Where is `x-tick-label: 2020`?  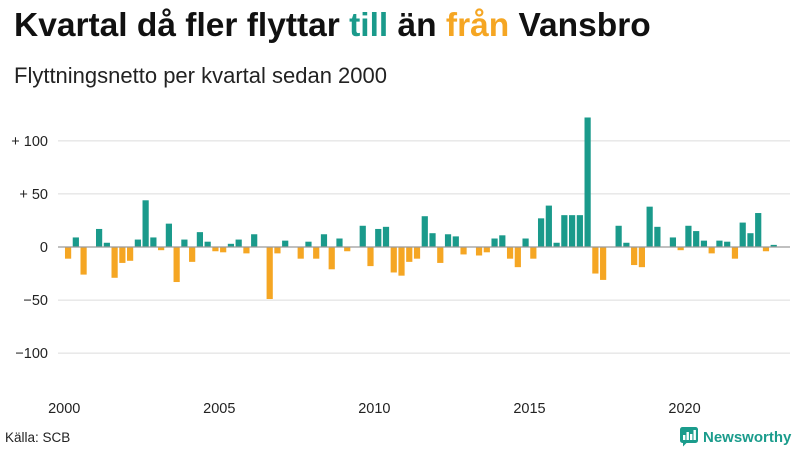 x-tick-label: 2020 is located at coordinates (684, 409).